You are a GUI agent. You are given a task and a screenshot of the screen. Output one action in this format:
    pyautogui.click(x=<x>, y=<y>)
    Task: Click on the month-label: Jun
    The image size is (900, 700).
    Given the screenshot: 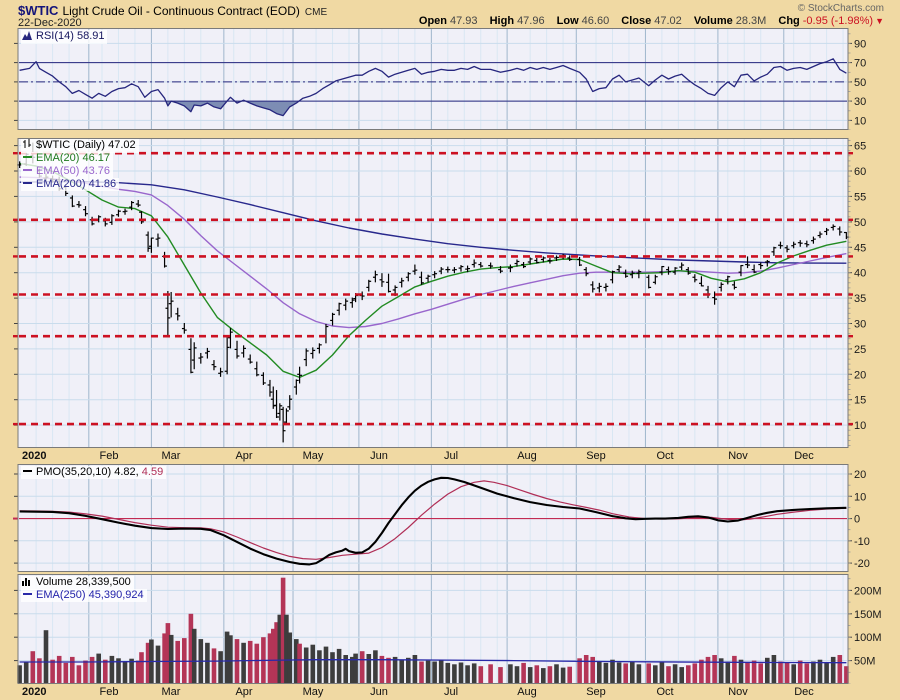 What is the action you would take?
    pyautogui.click(x=379, y=456)
    